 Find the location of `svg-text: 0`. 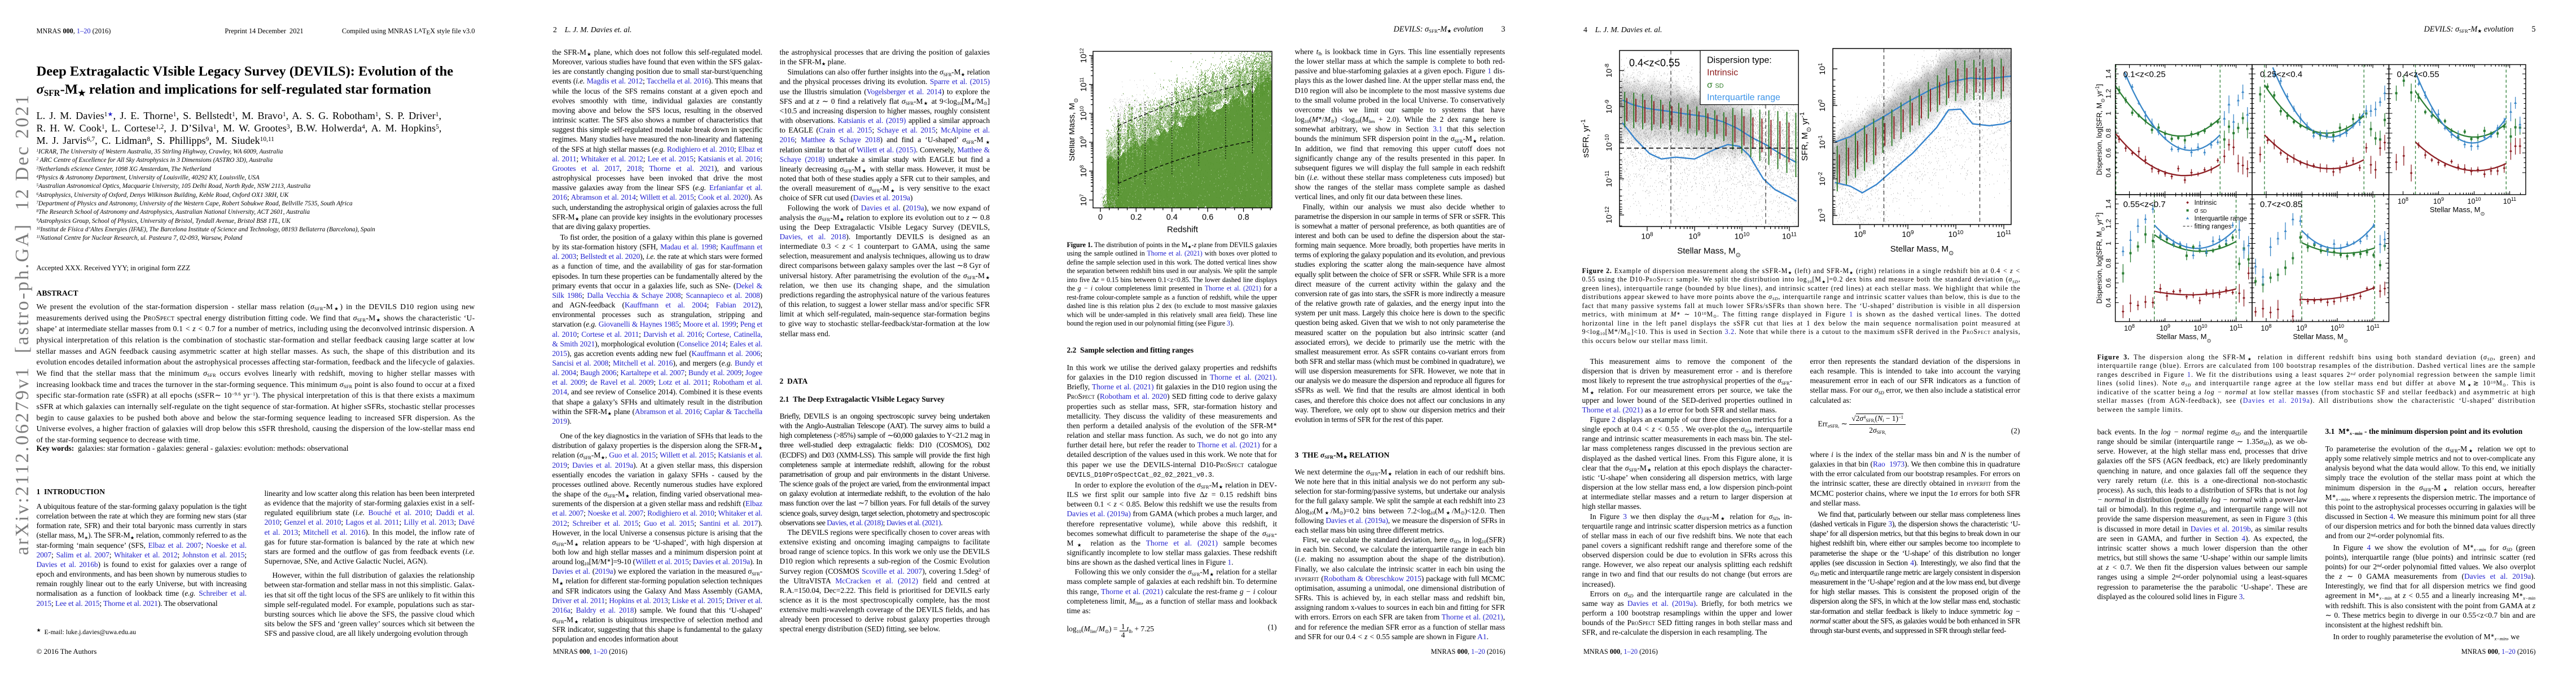

svg-text: 0 is located at coordinates (1100, 217).